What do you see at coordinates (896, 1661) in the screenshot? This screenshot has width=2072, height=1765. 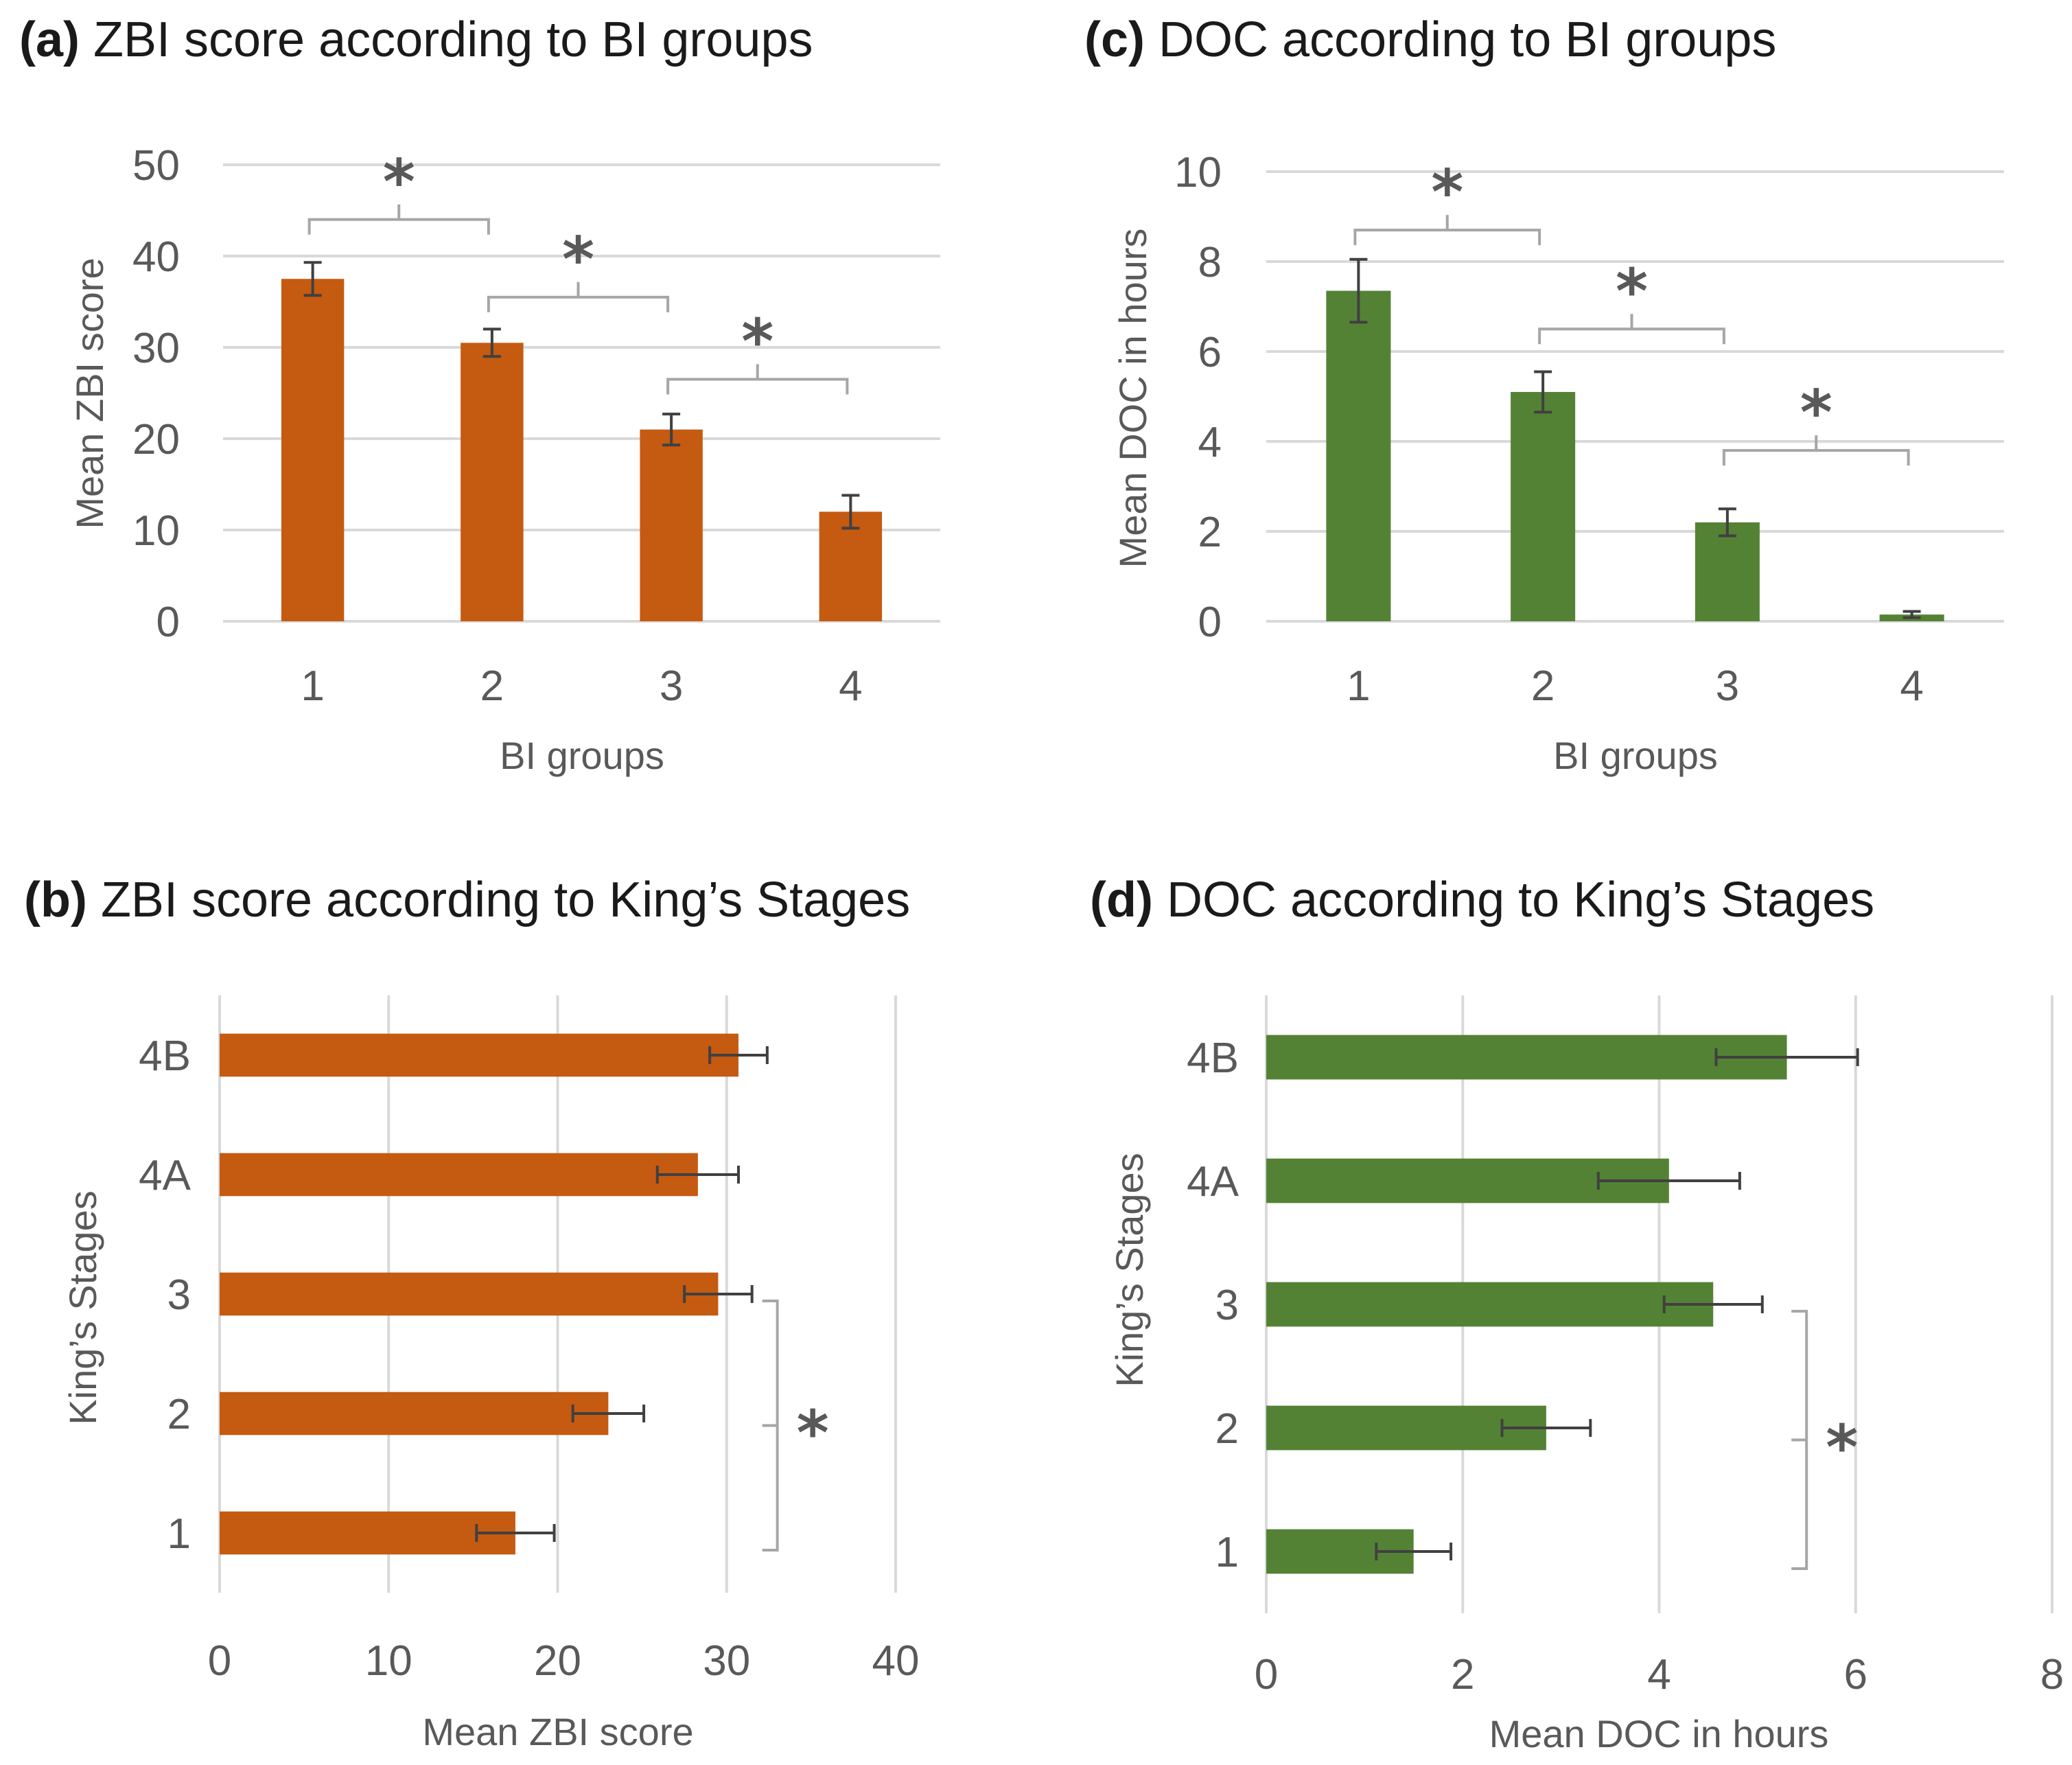 I see `x-tick-label: 40` at bounding box center [896, 1661].